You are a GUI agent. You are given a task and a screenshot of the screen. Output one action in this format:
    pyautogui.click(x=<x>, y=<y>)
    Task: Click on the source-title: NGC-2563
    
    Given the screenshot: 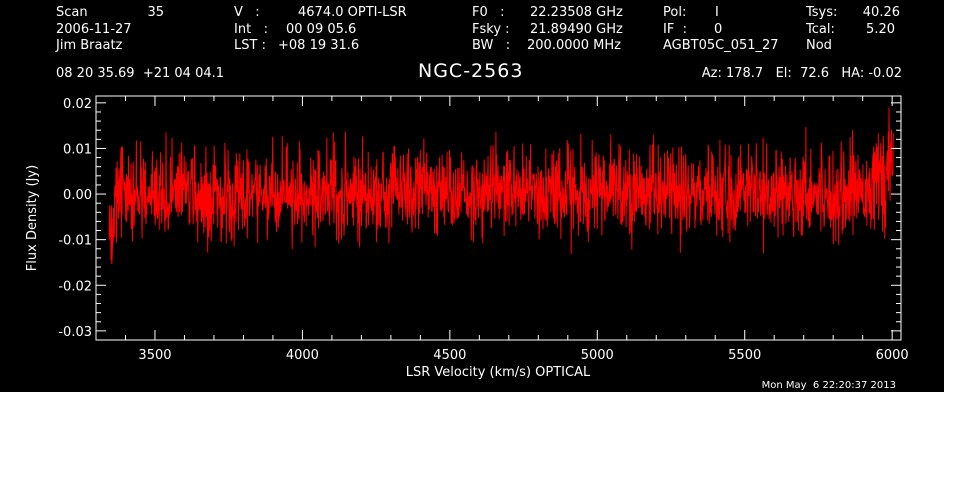 What is the action you would take?
    pyautogui.click(x=471, y=71)
    